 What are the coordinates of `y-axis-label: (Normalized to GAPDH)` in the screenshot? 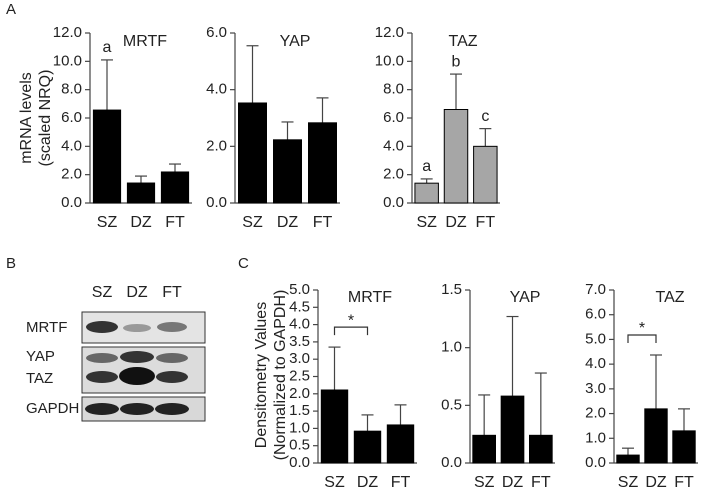 It's located at (280, 375).